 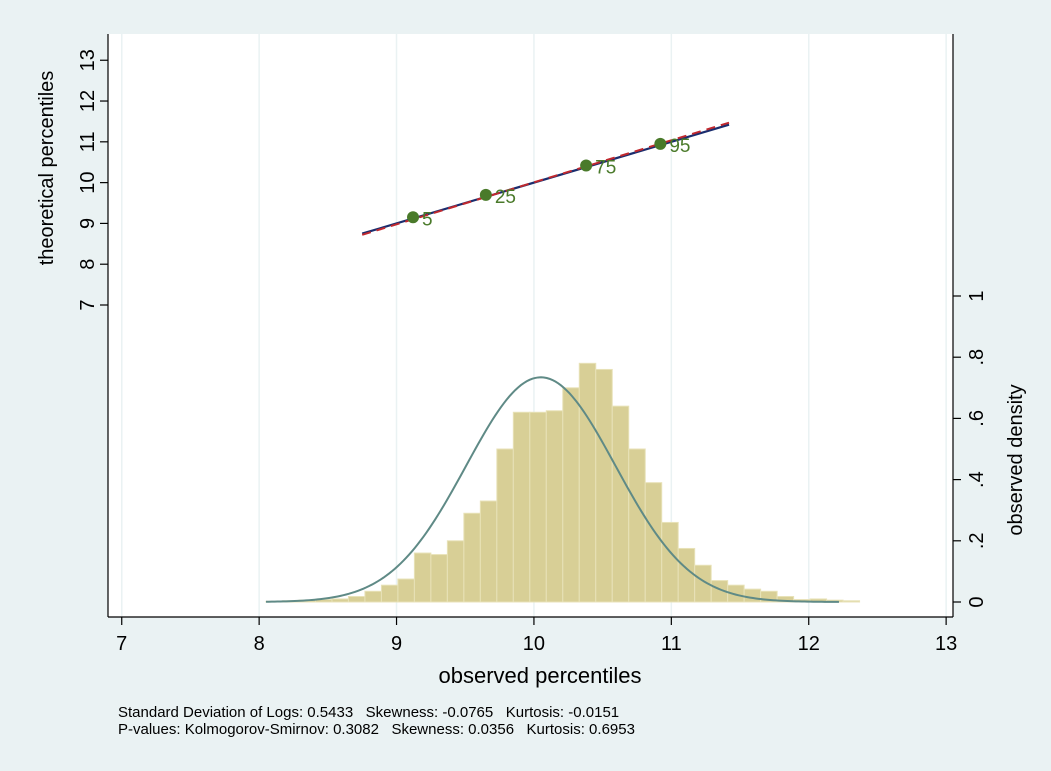 I want to click on x-tick-label: 10, so click(x=534, y=644).